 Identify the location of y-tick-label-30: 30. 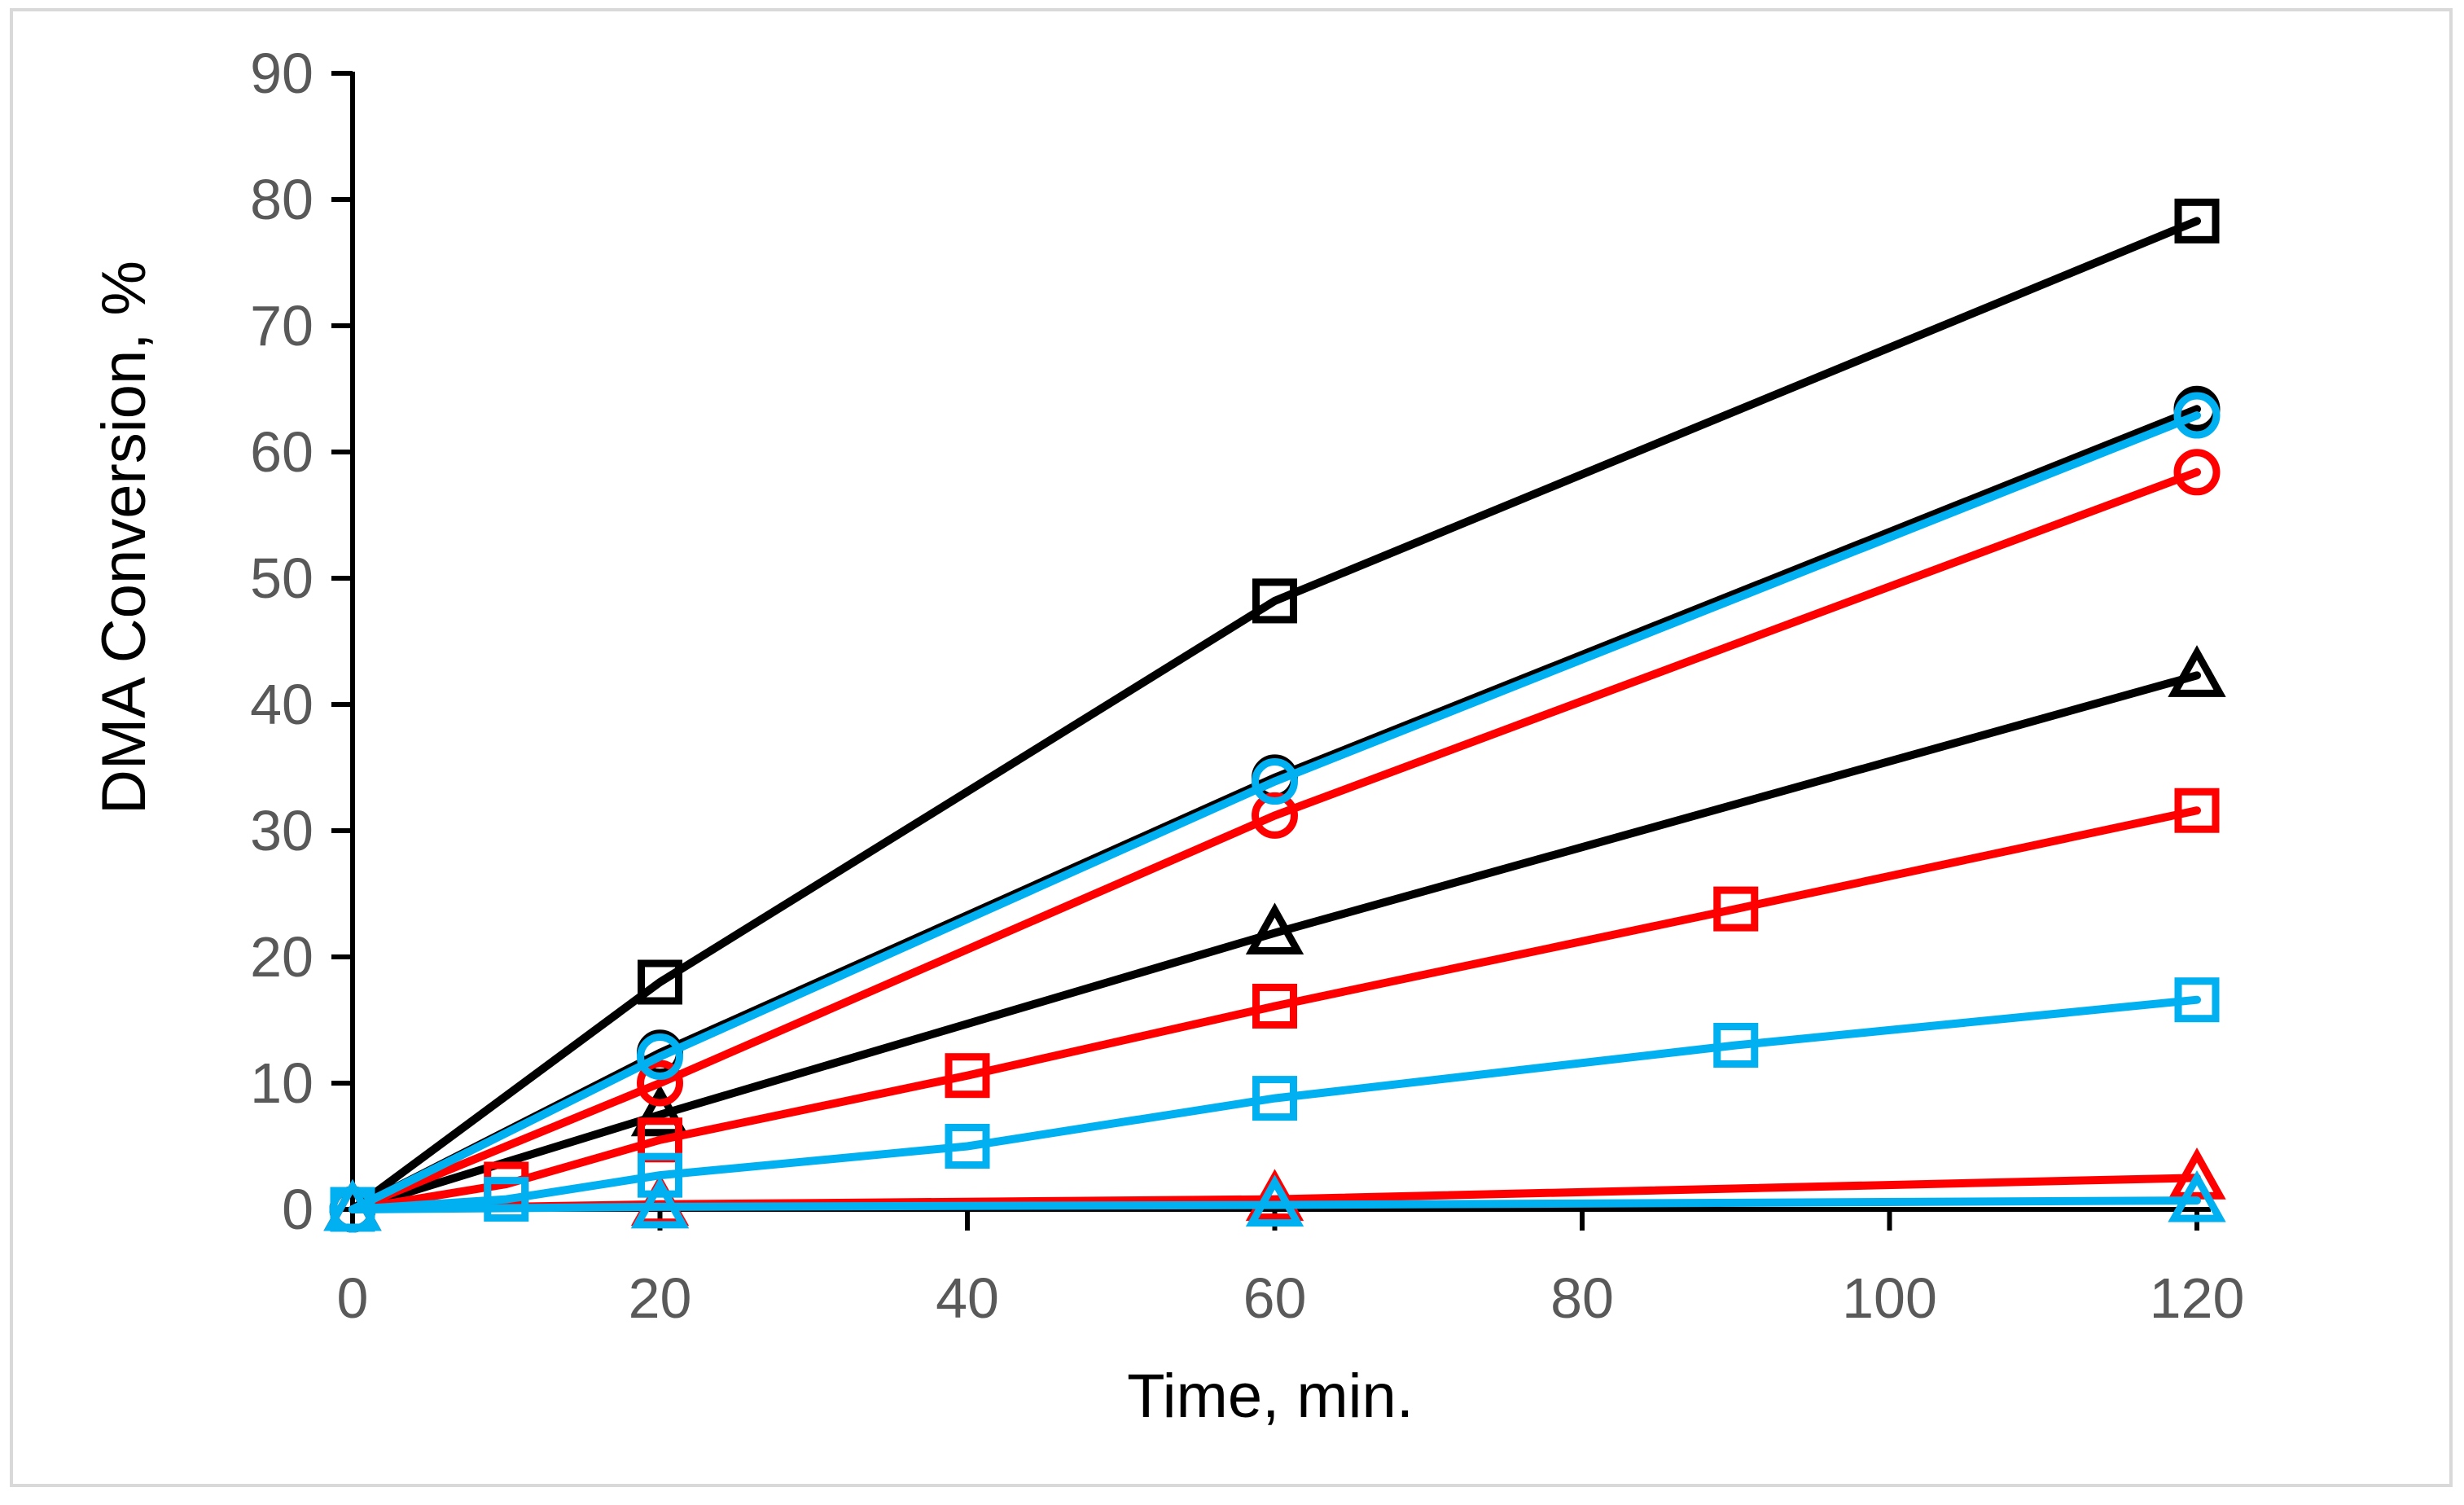
(281, 831).